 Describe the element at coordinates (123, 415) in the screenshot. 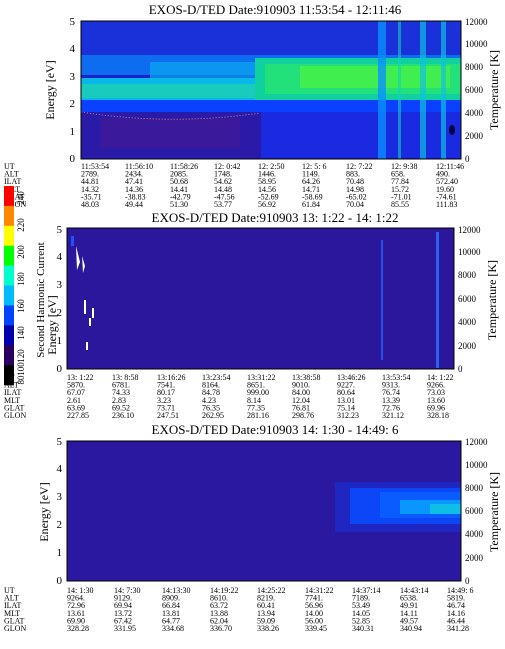

I see `ephemeris-cell: 236.10` at that location.